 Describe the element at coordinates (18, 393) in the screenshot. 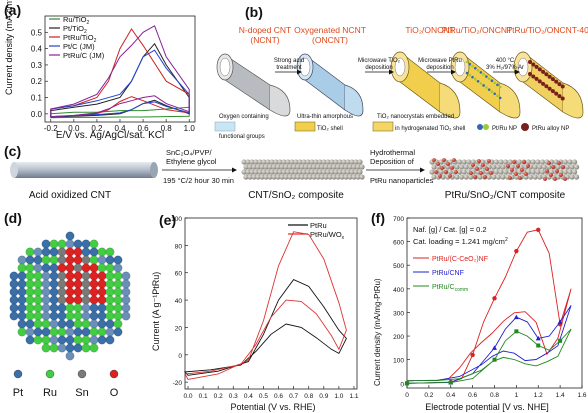

I see `legend-d-label: Pt` at that location.